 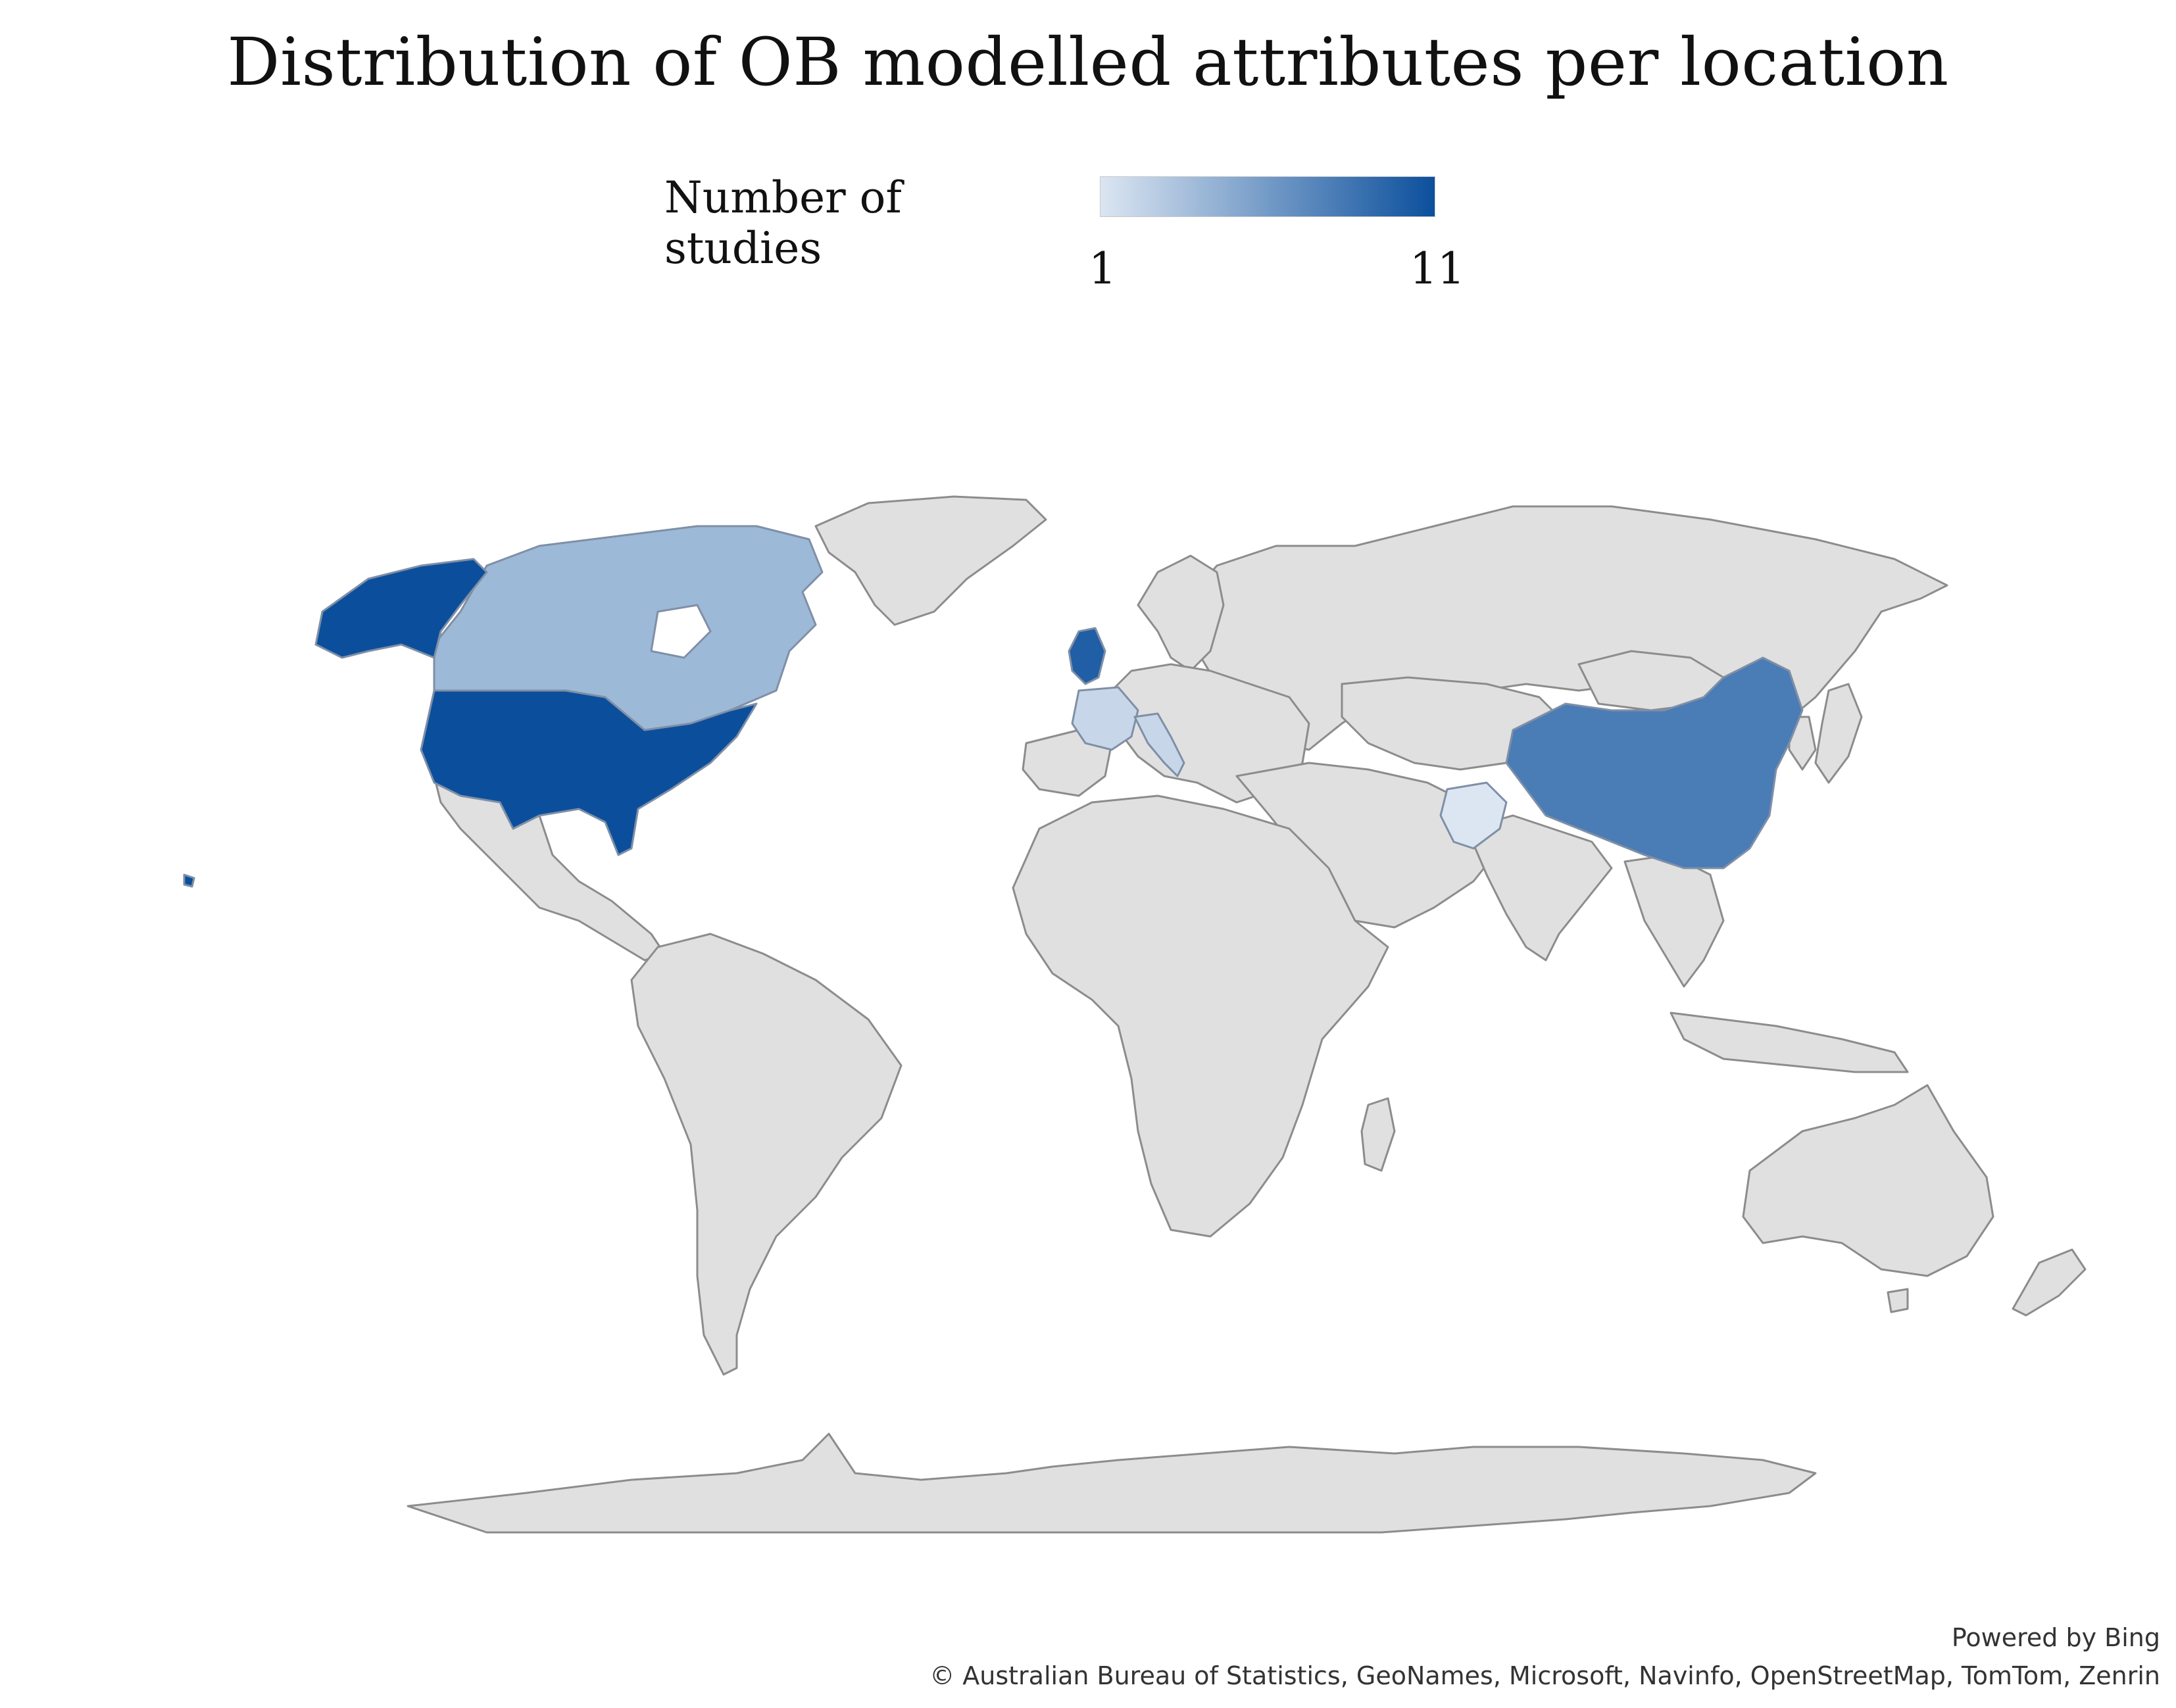 I want to click on region-indonesia, so click(x=1789, y=1042).